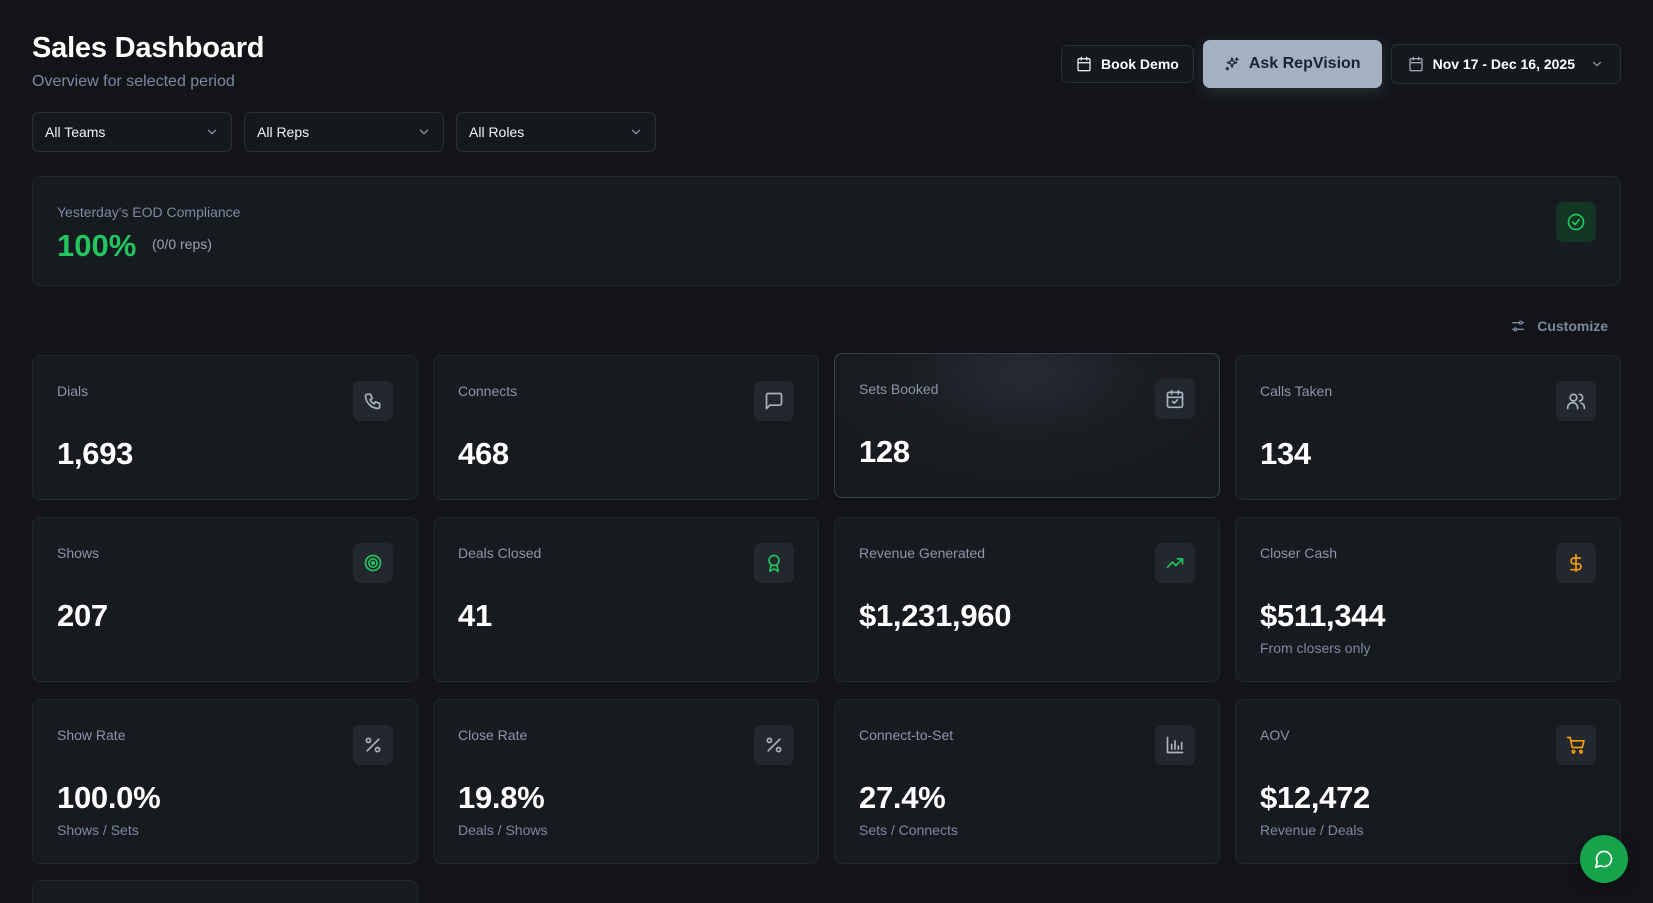 This screenshot has height=903, width=1653. Describe the element at coordinates (1275, 735) in the screenshot. I see `stat-label: AOV` at that location.